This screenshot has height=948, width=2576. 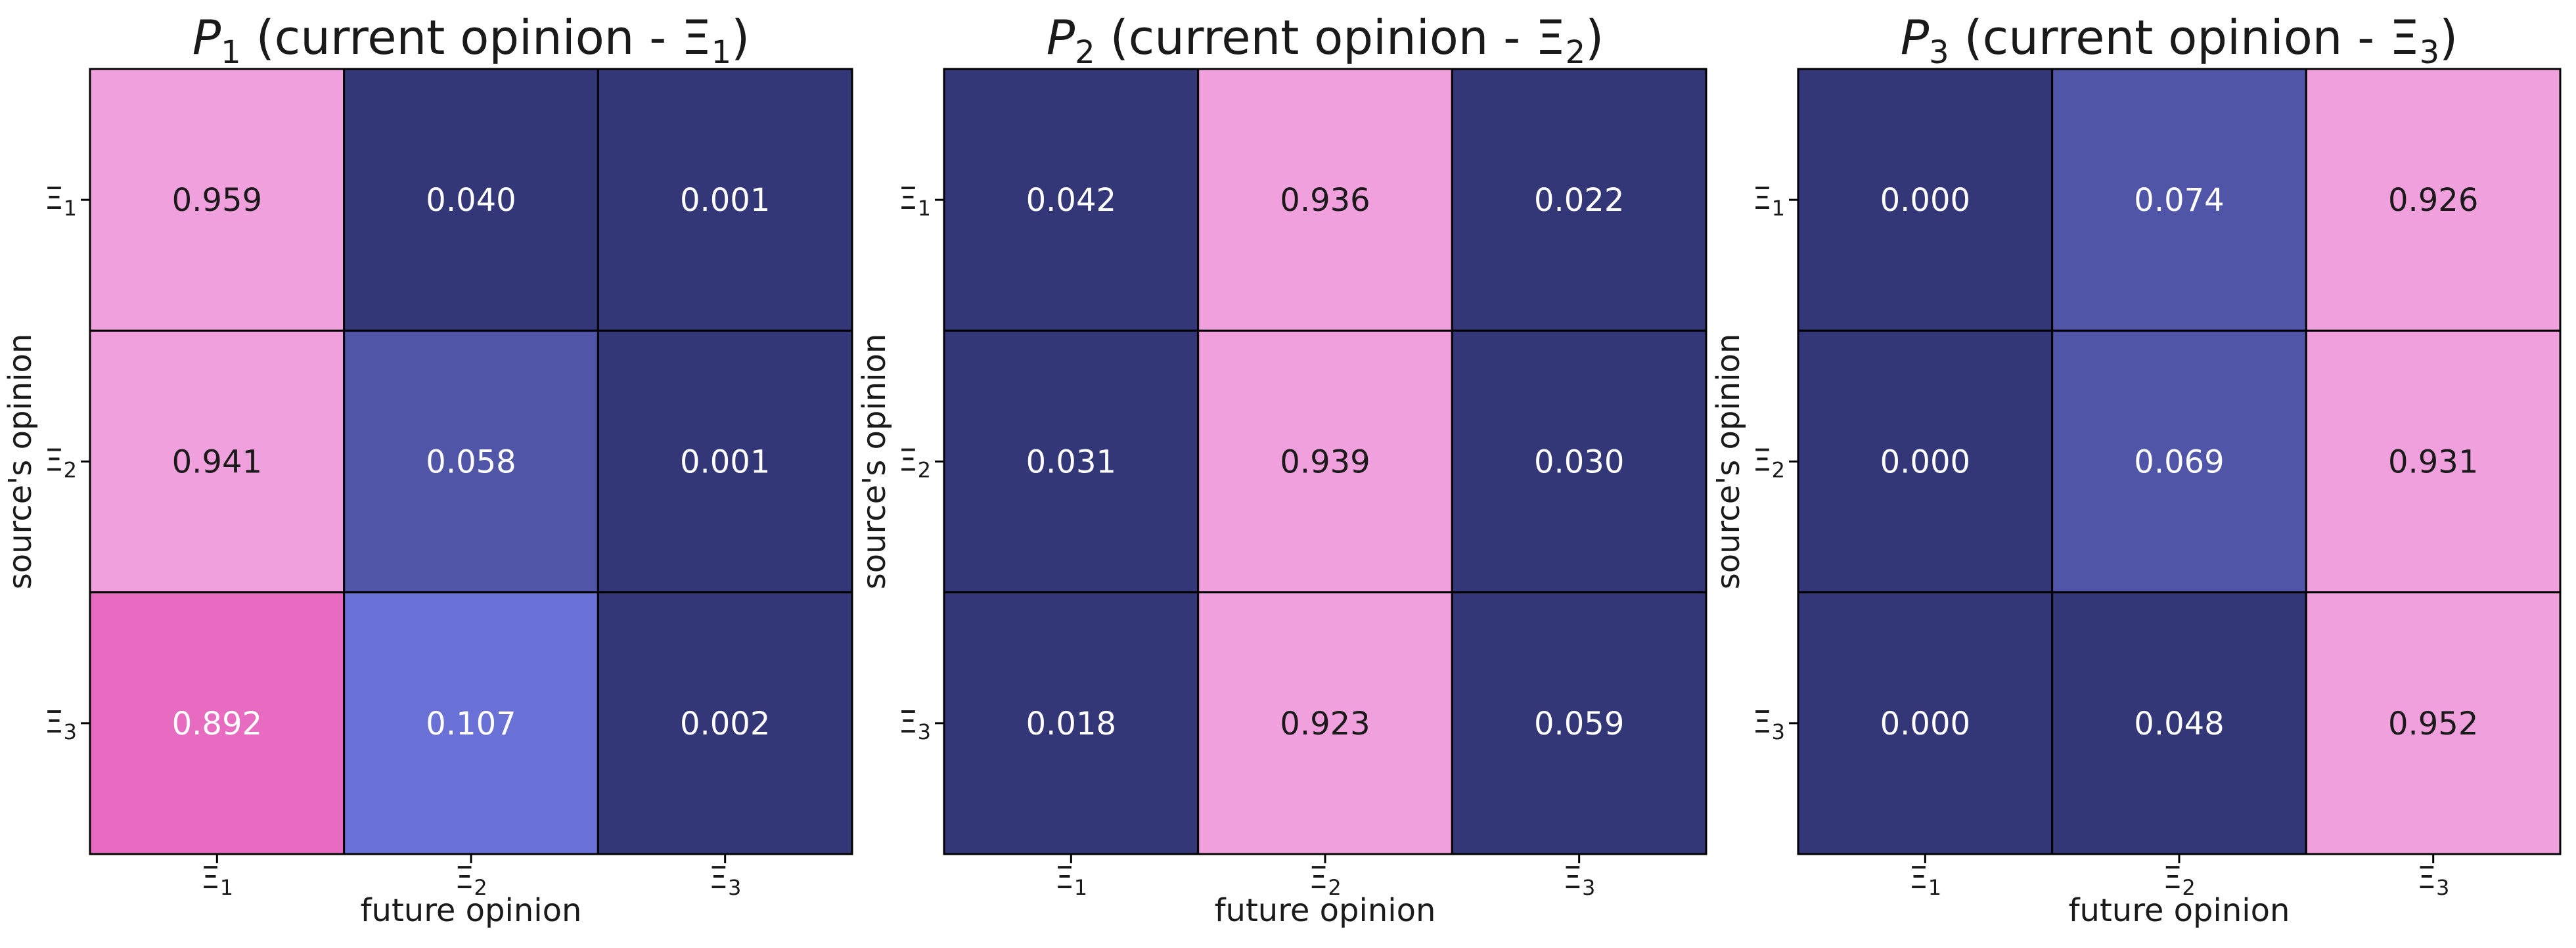 I want to click on cell-value-label: 0.048, so click(x=2179, y=724).